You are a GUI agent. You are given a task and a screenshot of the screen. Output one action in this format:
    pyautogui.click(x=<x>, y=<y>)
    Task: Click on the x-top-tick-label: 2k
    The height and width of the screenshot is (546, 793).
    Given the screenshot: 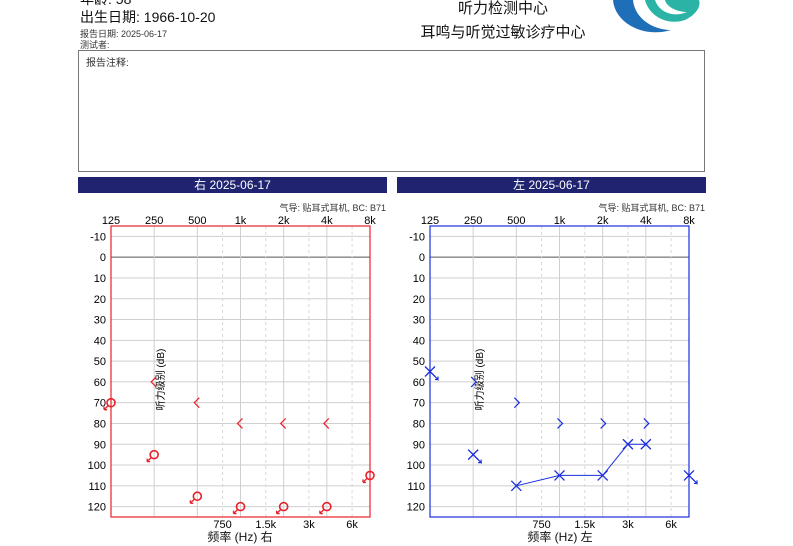 What is the action you would take?
    pyautogui.click(x=284, y=221)
    